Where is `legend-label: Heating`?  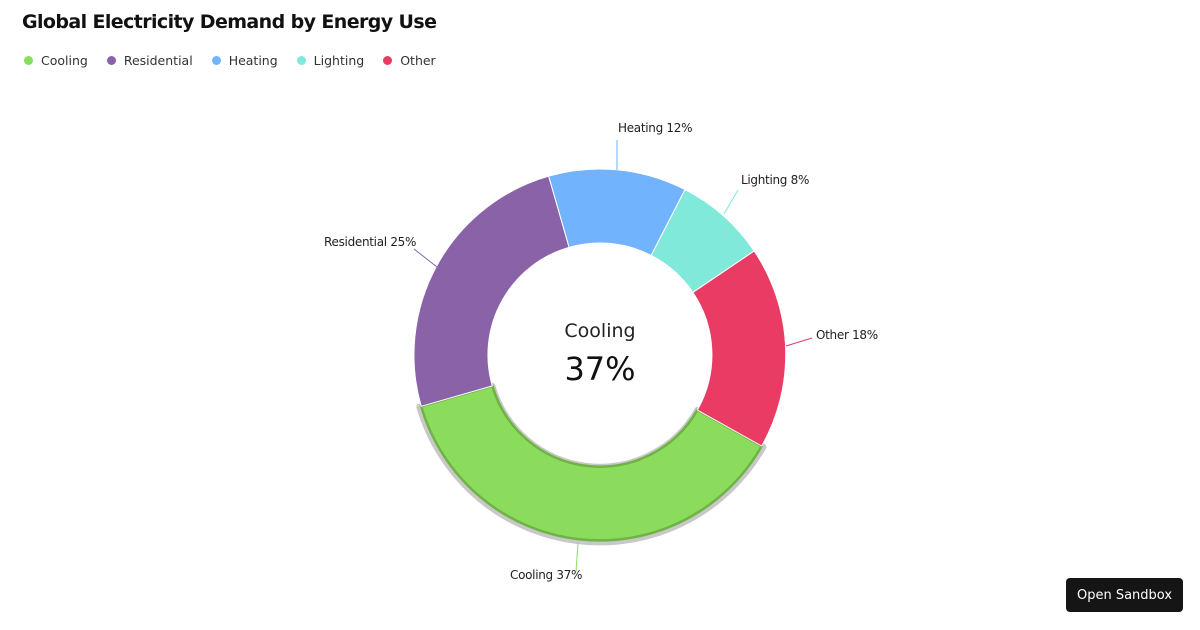 legend-label: Heating is located at coordinates (253, 60).